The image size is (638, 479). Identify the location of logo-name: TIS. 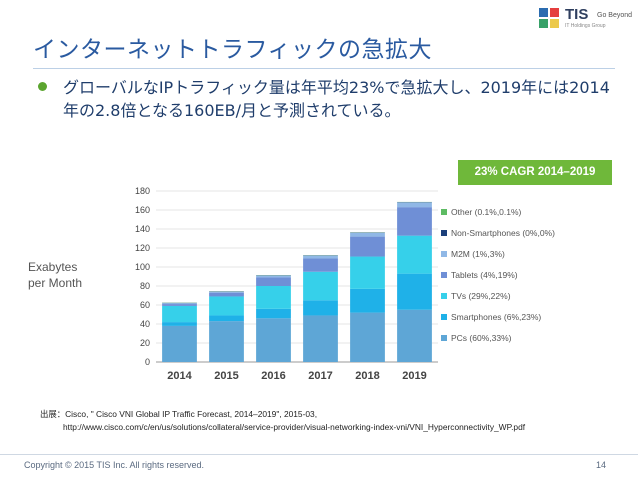
(577, 14).